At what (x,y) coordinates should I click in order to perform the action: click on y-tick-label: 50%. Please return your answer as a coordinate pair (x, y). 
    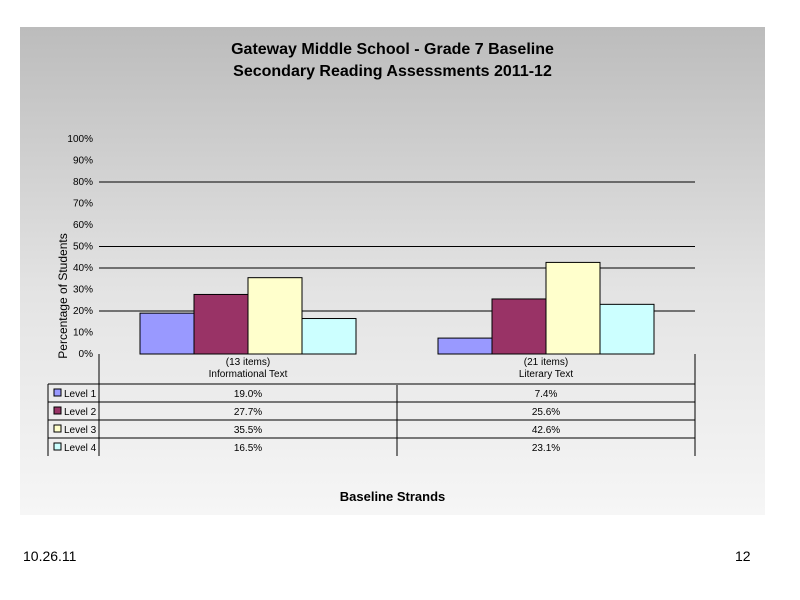
    Looking at the image, I should click on (83, 247).